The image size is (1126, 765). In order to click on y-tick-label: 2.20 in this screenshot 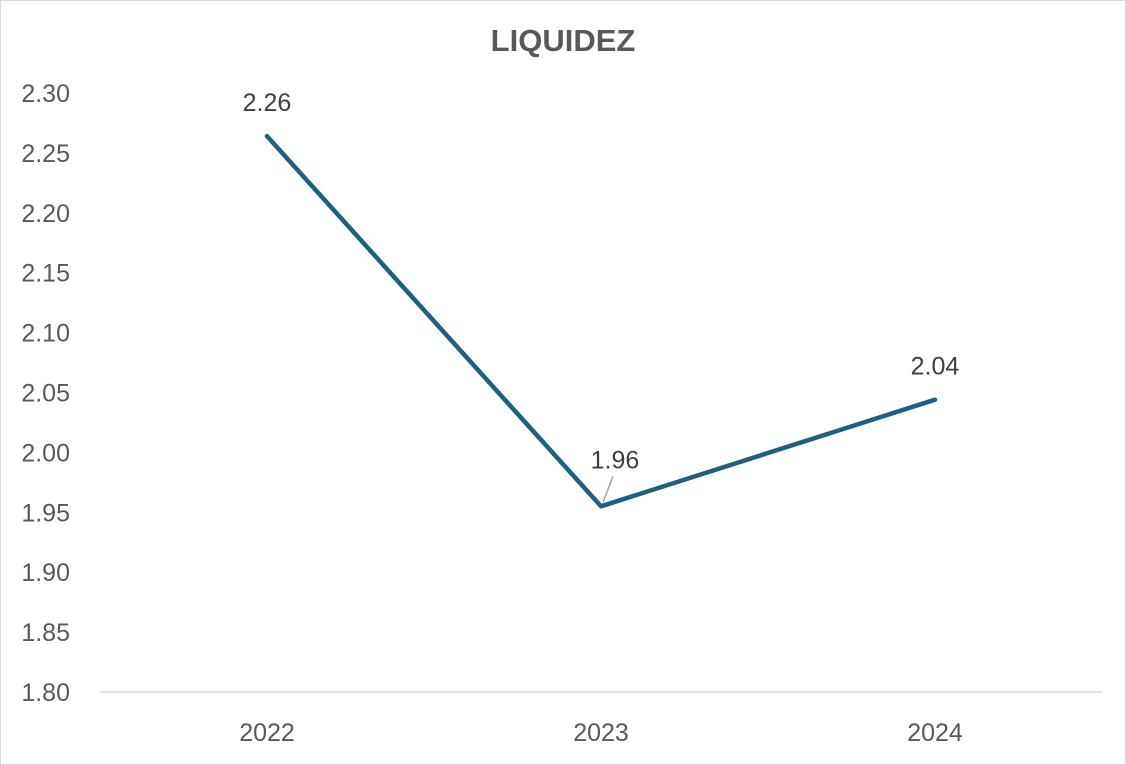, I will do `click(45, 214)`.